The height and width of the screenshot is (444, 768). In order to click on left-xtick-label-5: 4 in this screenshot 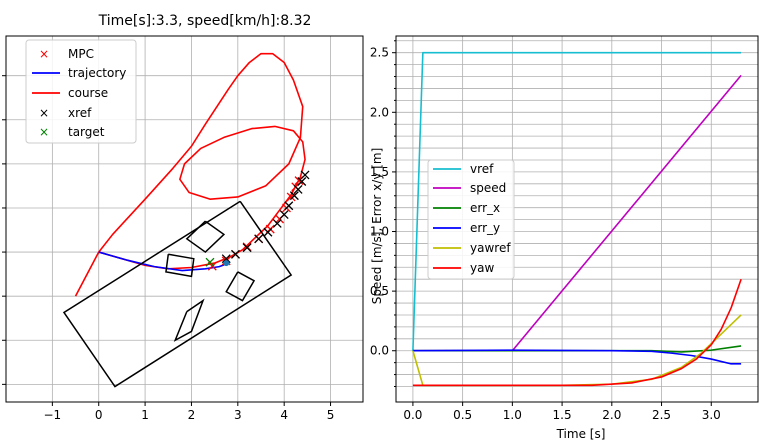, I will do `click(284, 415)`.